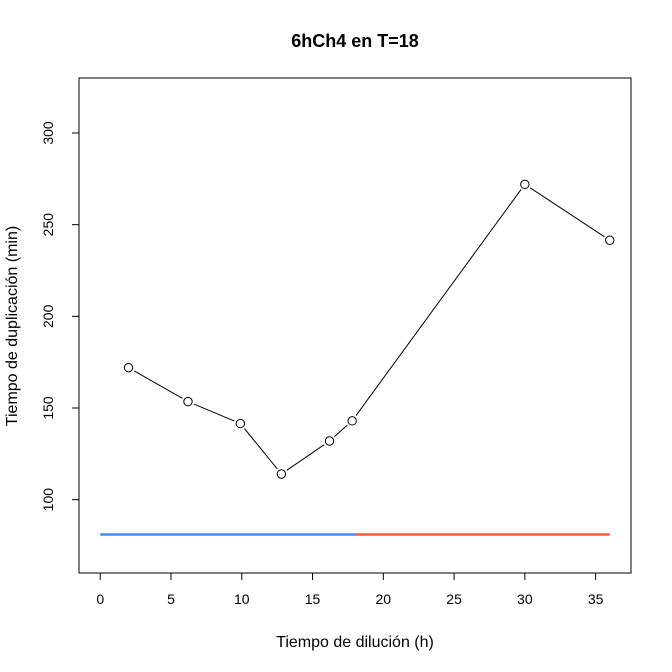 This screenshot has height=672, width=672. I want to click on x-tick-label: 5, so click(171, 599).